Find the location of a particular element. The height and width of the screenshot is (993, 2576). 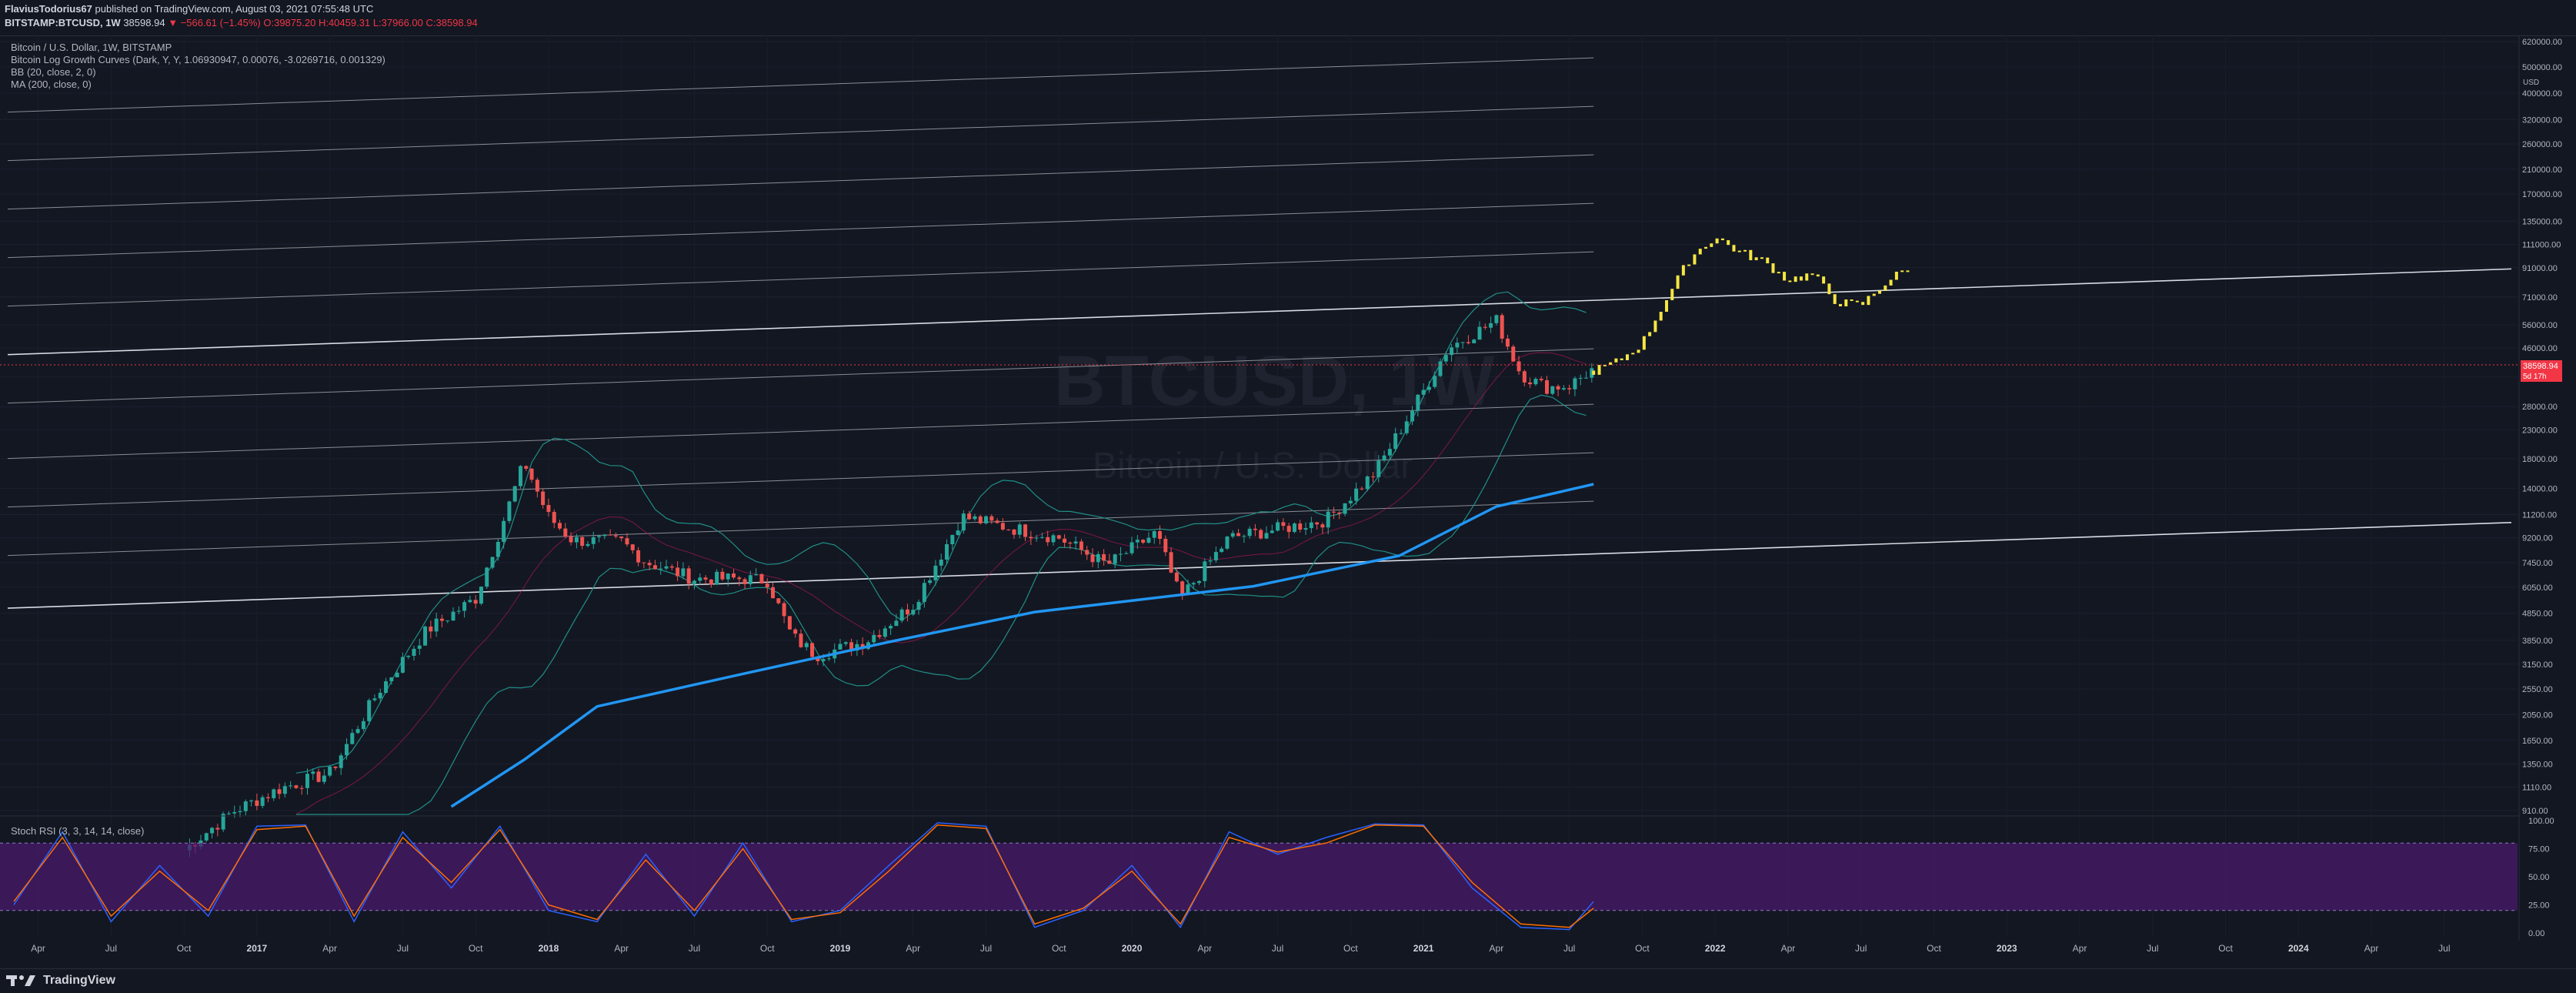

watermark-ticker: BTCUSD, 1W is located at coordinates (1274, 381).